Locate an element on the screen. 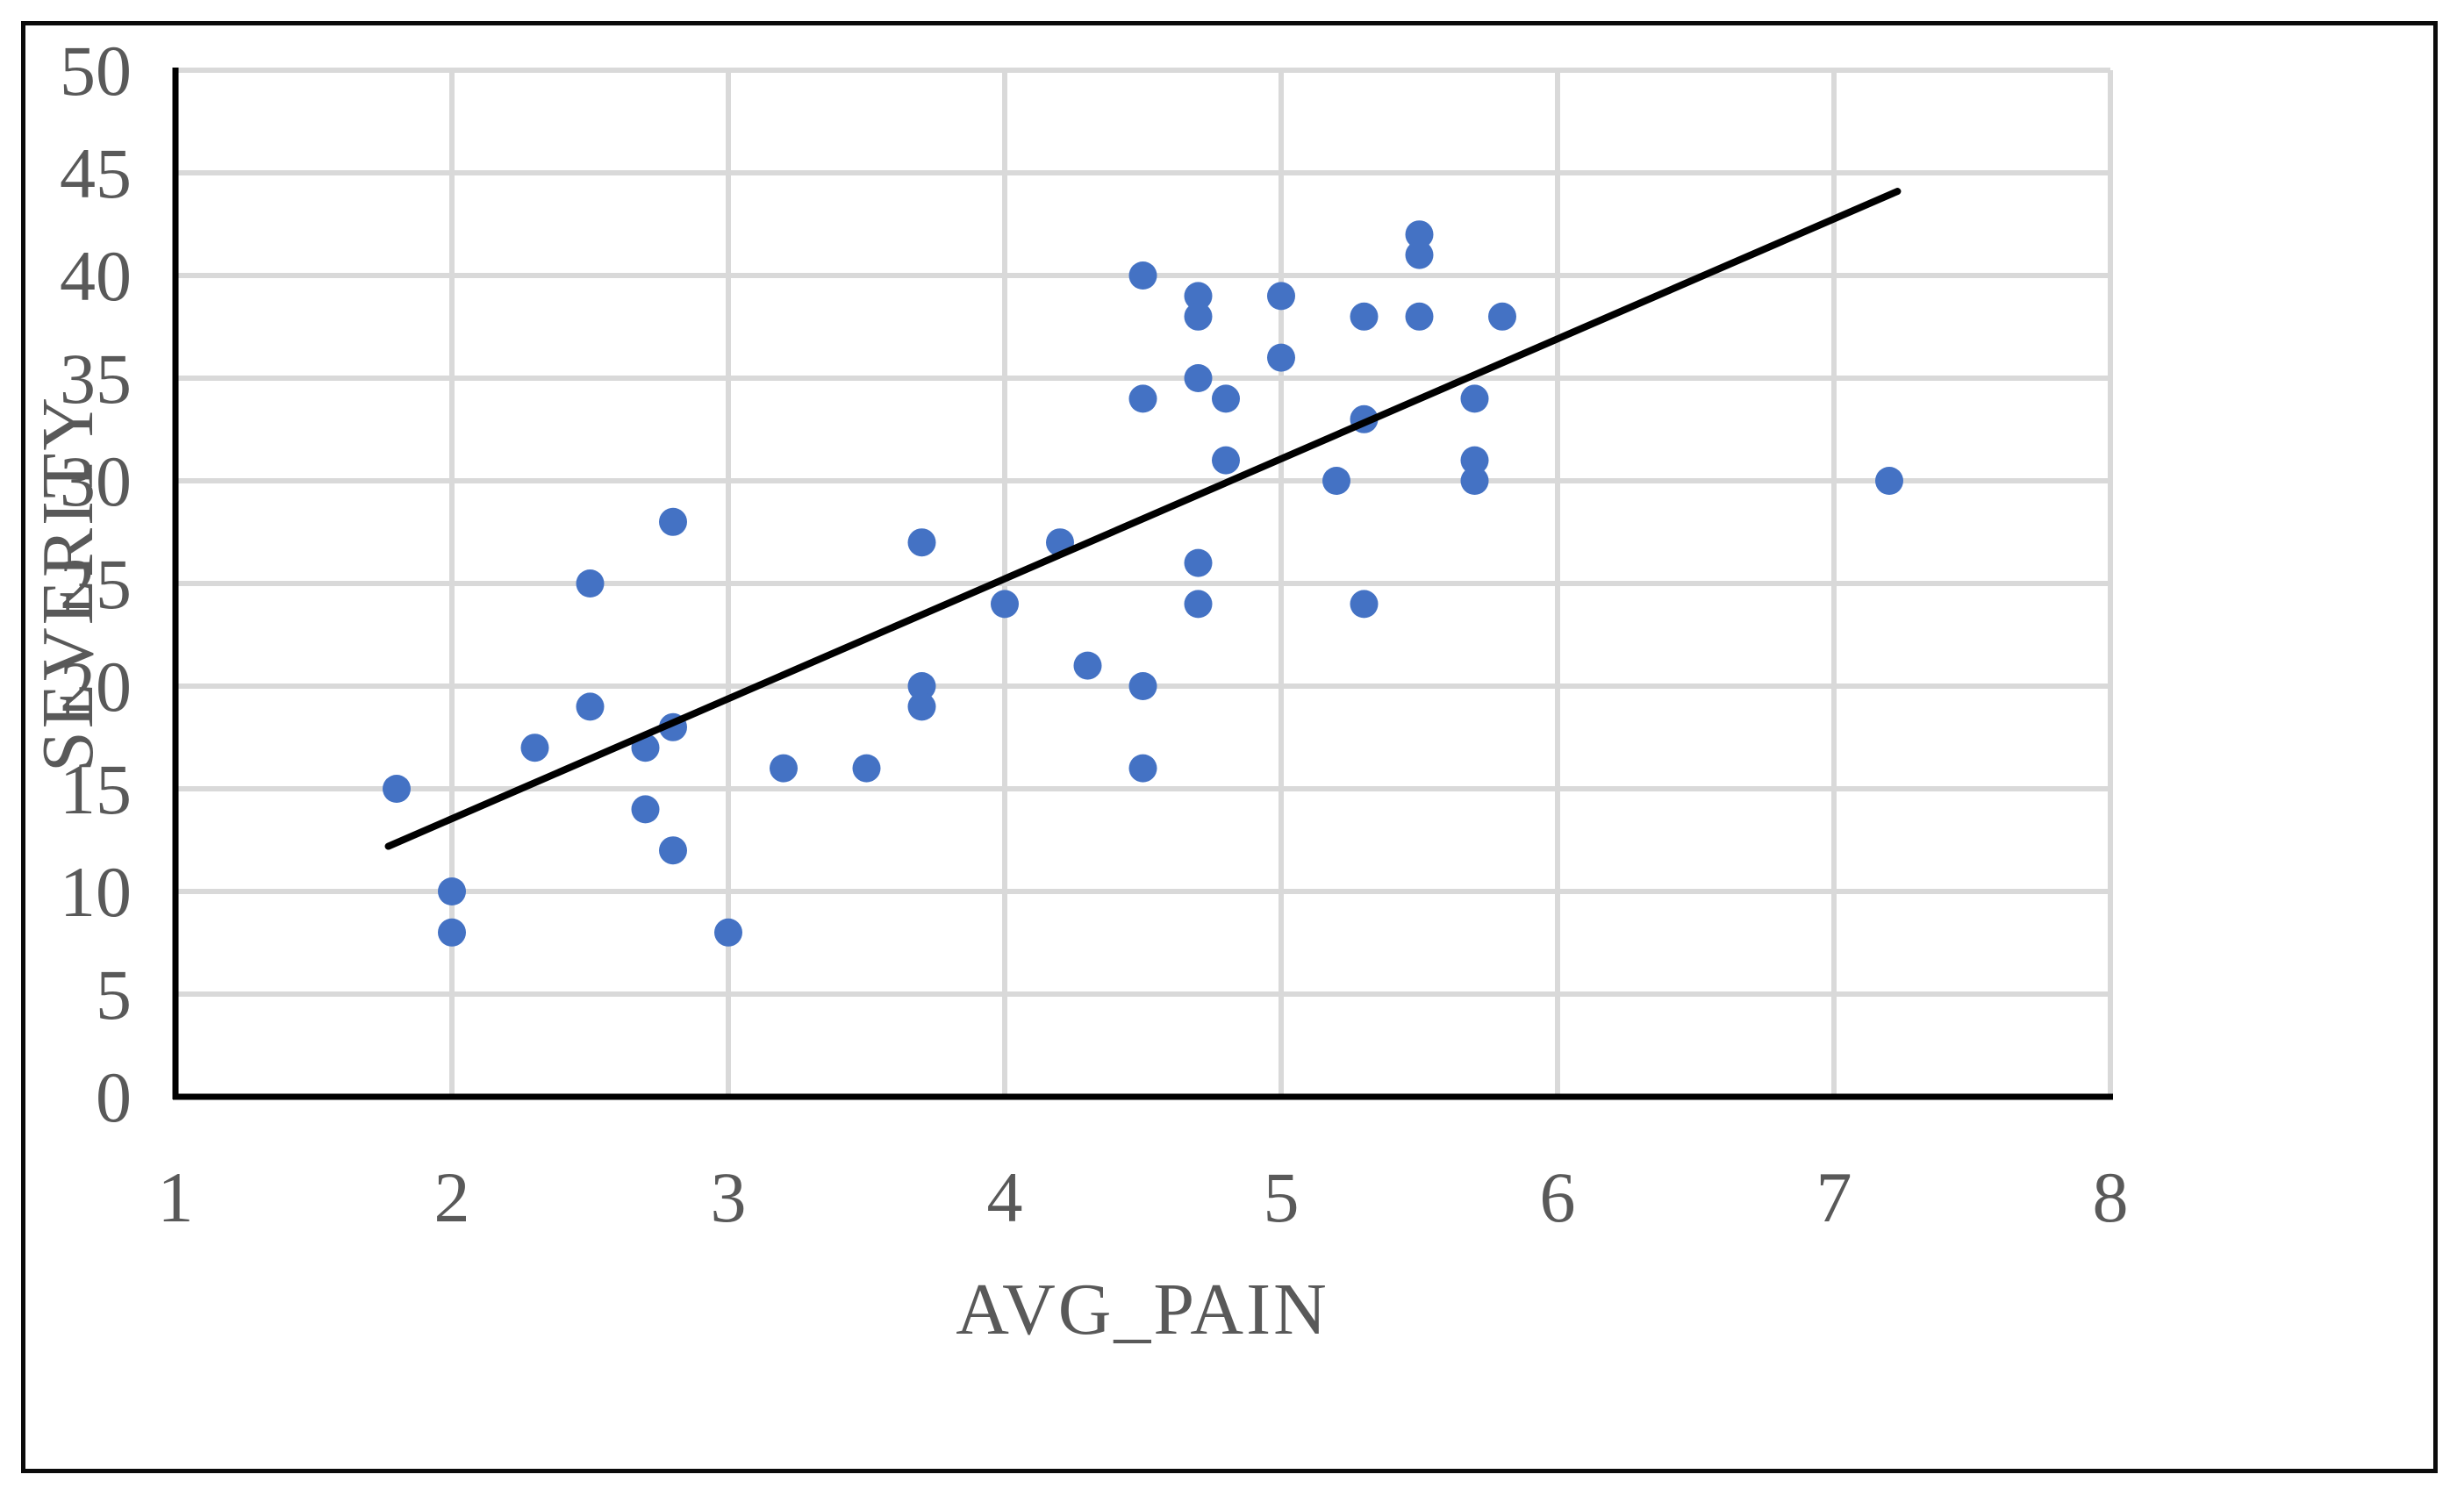 This screenshot has width=2464, height=1503. x-tick-label: 2 is located at coordinates (452, 1197).